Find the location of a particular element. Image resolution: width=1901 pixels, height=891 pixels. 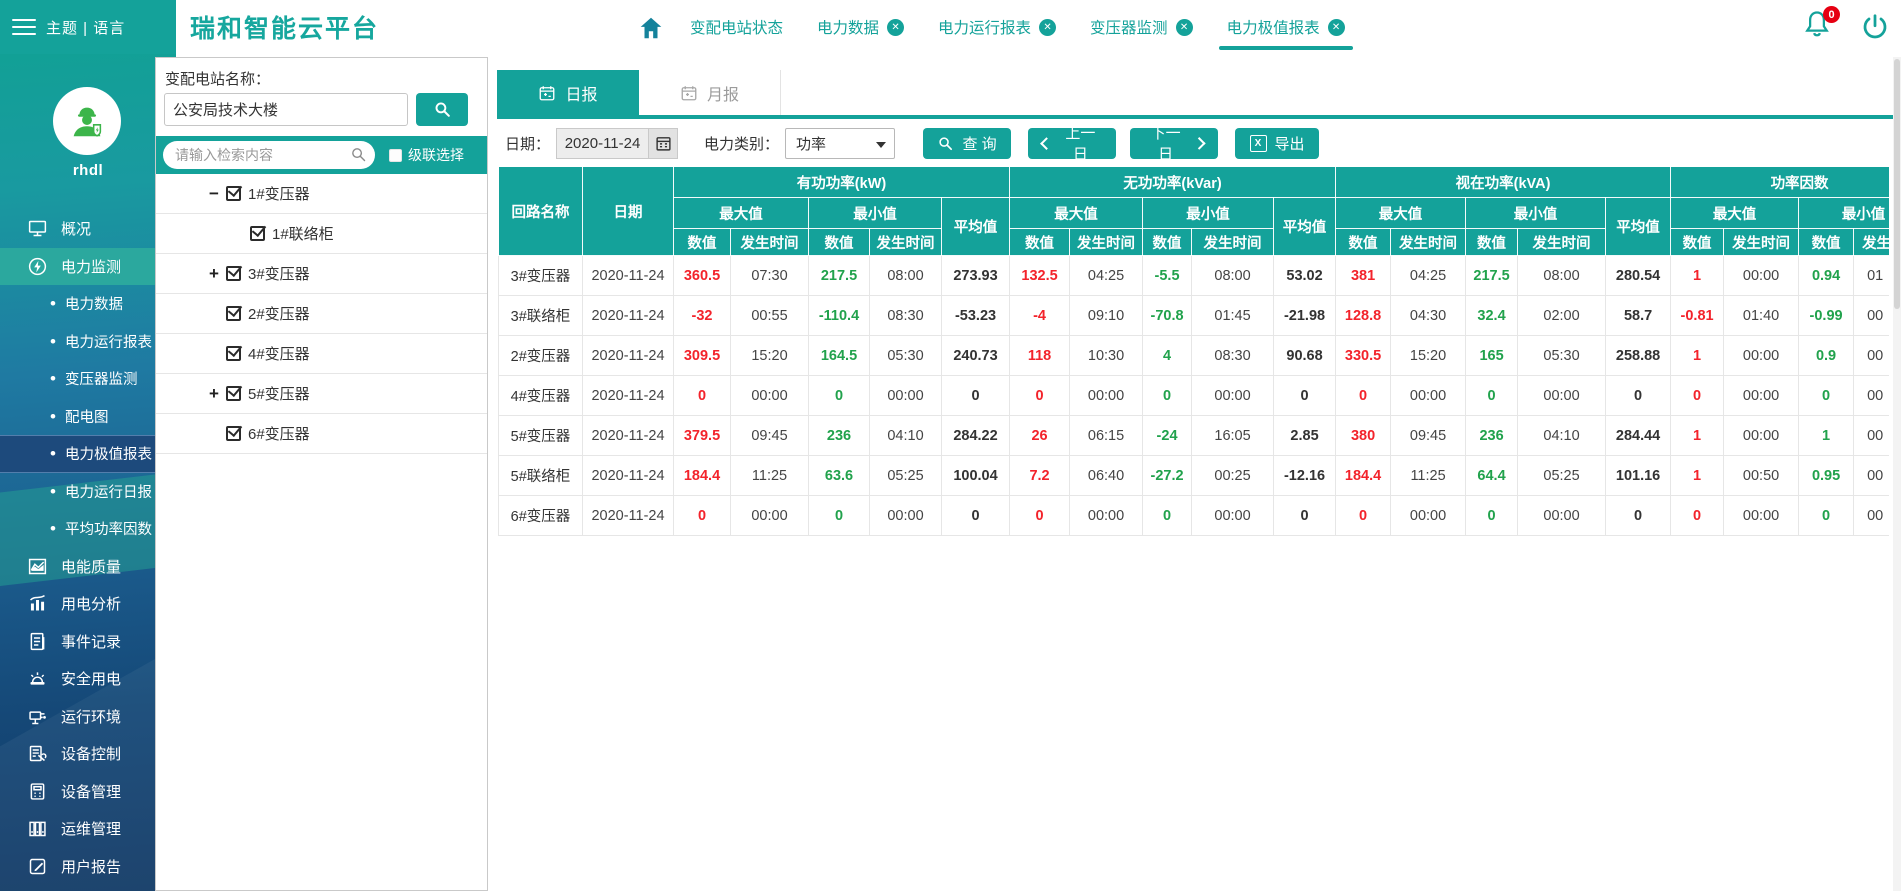

sidebar-subitem-7: • 电力极值报表 is located at coordinates (88, 454).